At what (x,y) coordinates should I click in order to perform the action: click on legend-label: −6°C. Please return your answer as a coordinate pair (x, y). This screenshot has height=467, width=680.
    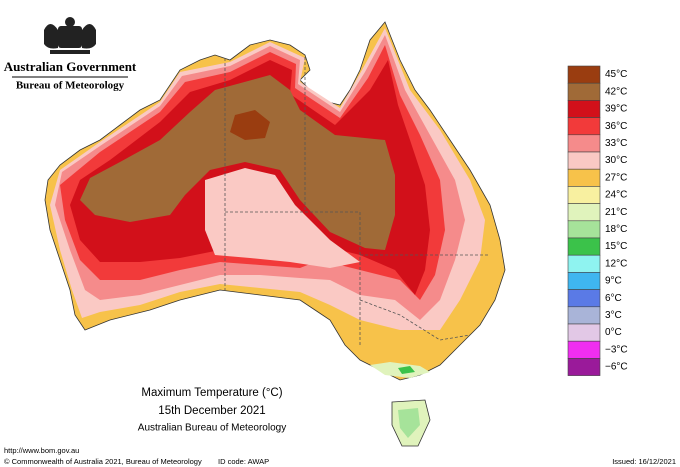
    Looking at the image, I should click on (616, 367).